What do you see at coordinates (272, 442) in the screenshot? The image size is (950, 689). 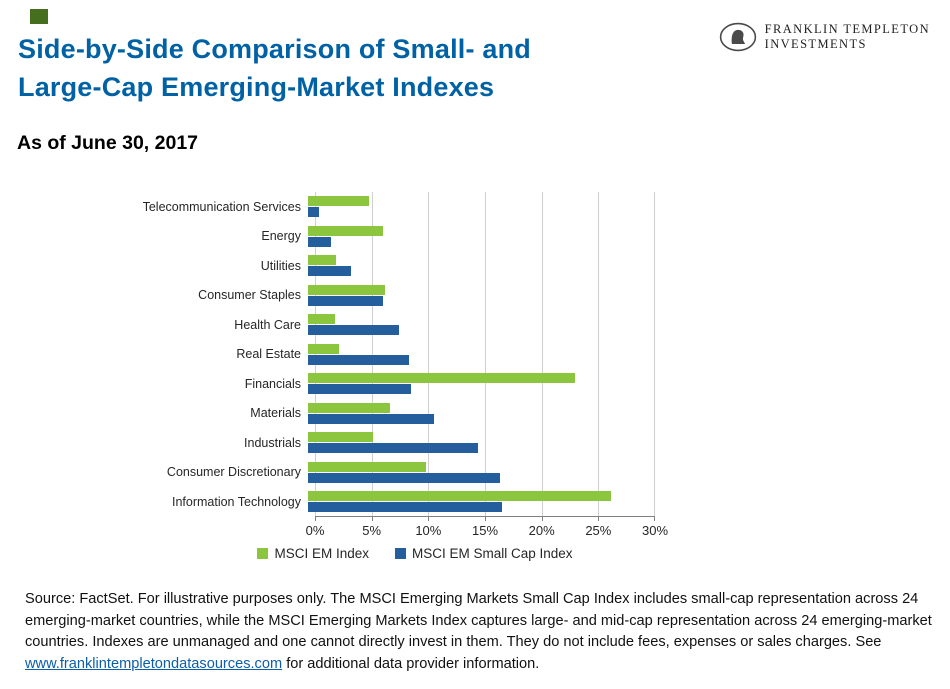 I see `category-label: Industrials` at bounding box center [272, 442].